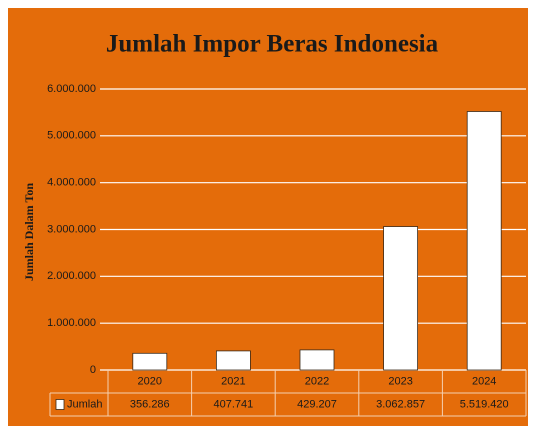 Image resolution: width=536 pixels, height=432 pixels. I want to click on x-tick-label: 2022, so click(317, 381).